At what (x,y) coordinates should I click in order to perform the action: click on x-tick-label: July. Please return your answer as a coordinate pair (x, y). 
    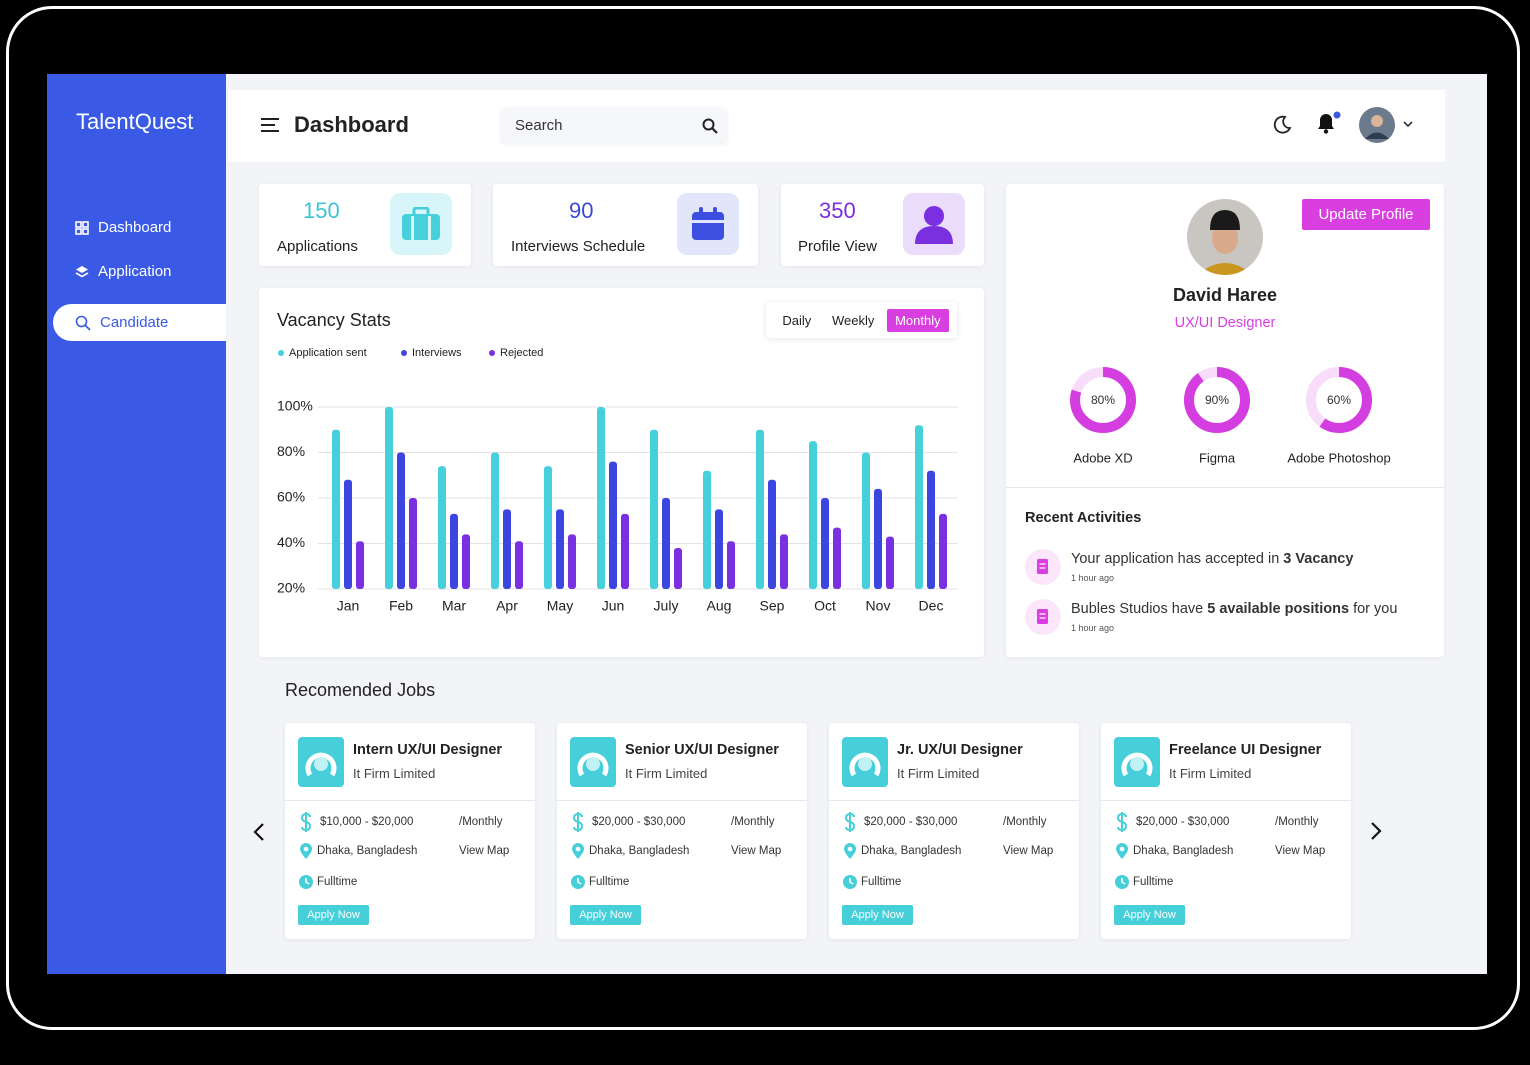
    Looking at the image, I should click on (666, 606).